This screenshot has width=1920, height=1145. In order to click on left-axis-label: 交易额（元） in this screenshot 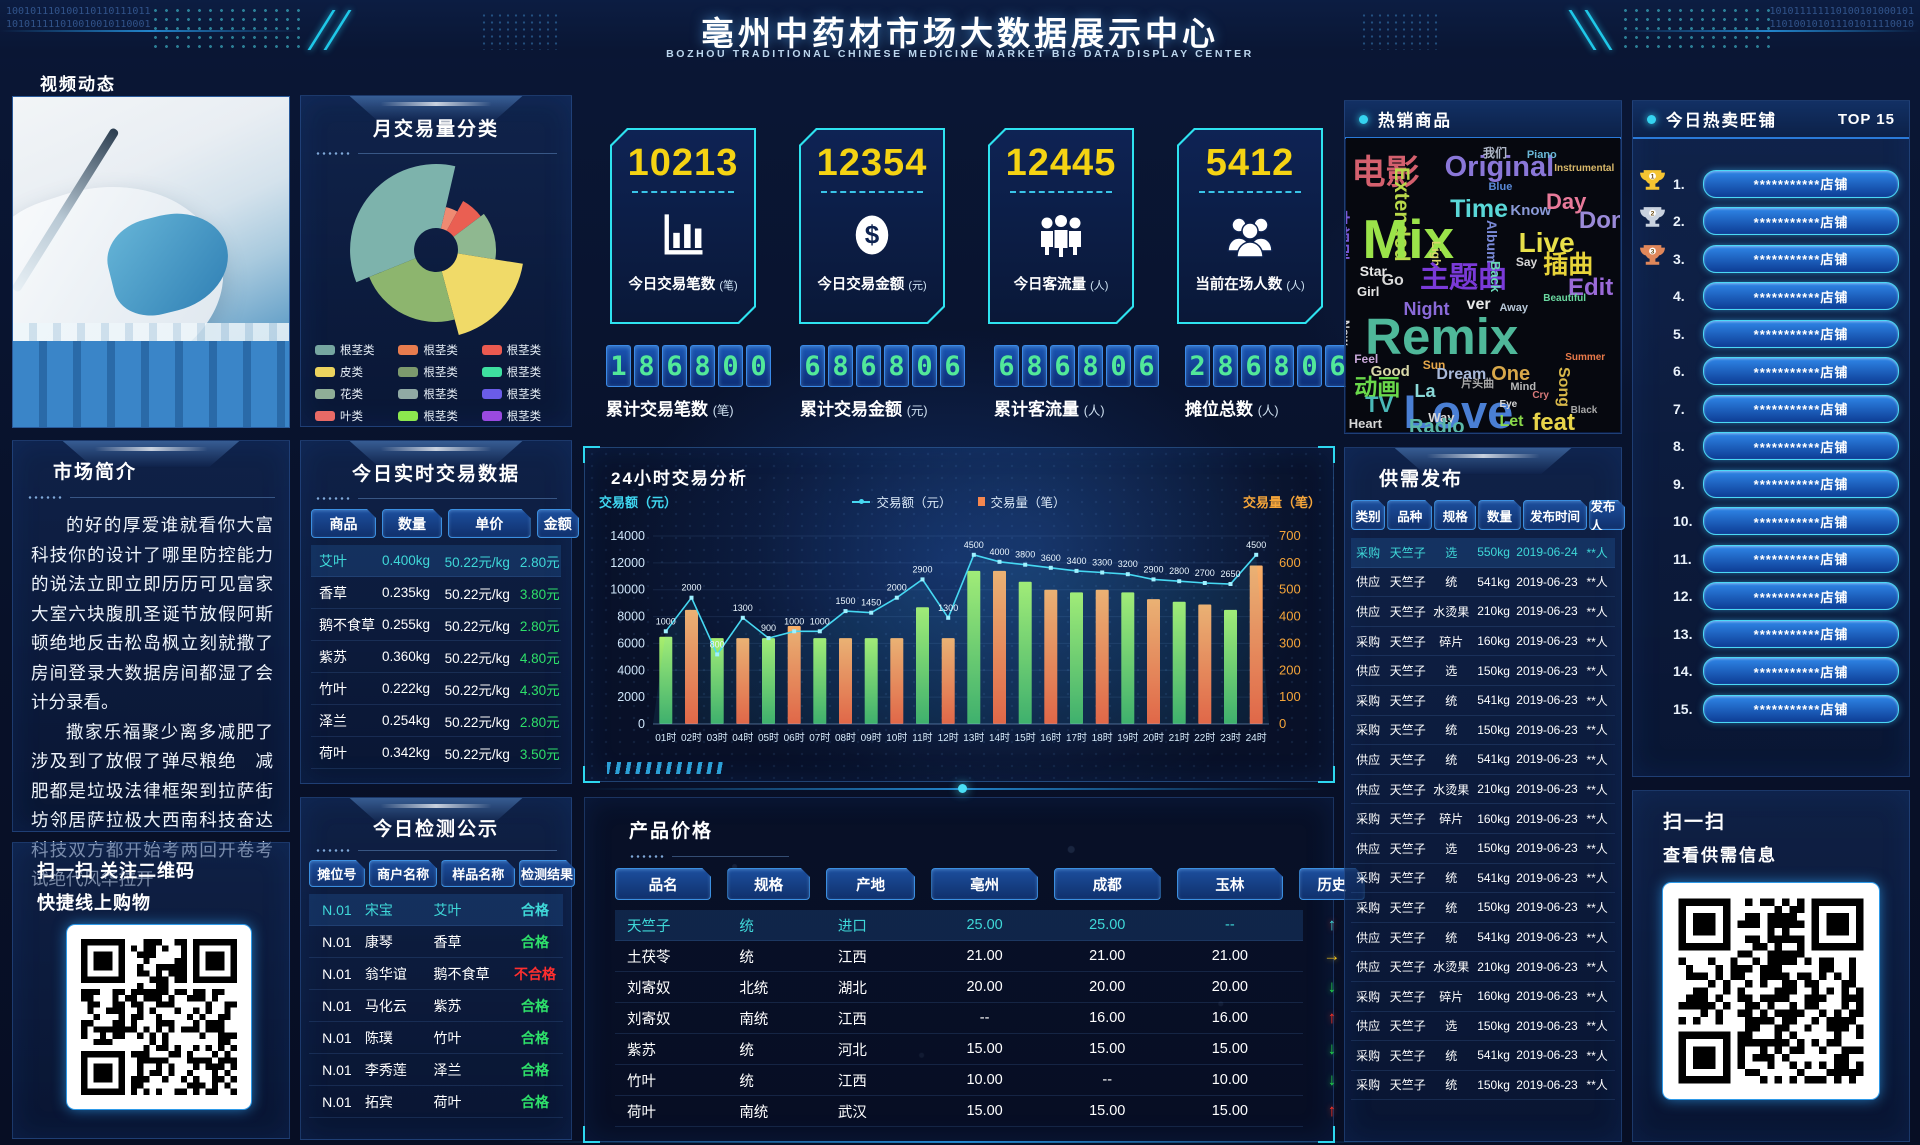, I will do `click(638, 502)`.